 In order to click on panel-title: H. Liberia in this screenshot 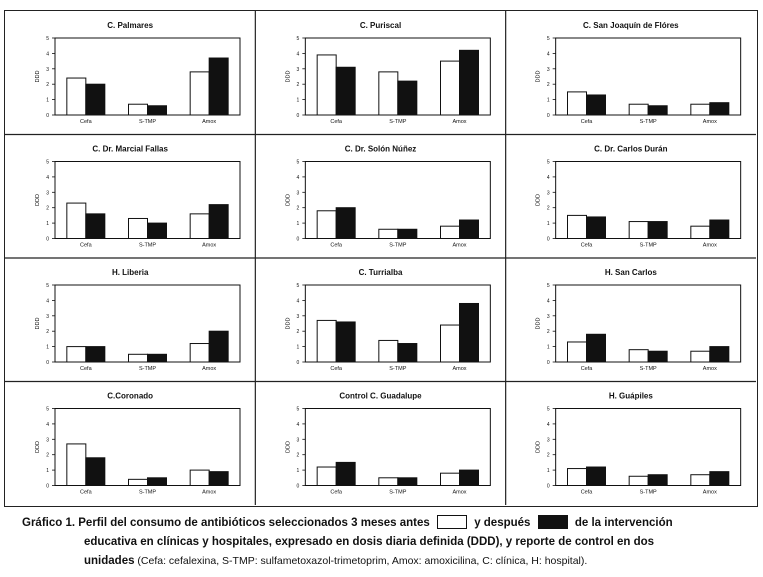, I will do `click(130, 272)`.